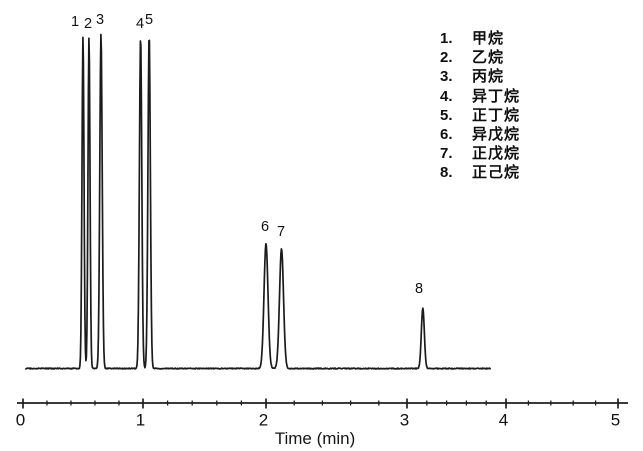 This screenshot has height=451, width=643. Describe the element at coordinates (20, 420) in the screenshot. I see `x-axis-tick-label: 0` at that location.